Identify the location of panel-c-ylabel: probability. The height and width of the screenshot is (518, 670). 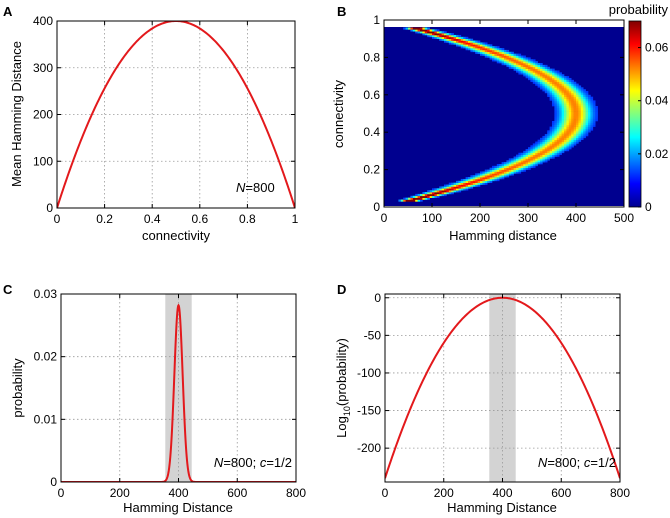
(17, 388).